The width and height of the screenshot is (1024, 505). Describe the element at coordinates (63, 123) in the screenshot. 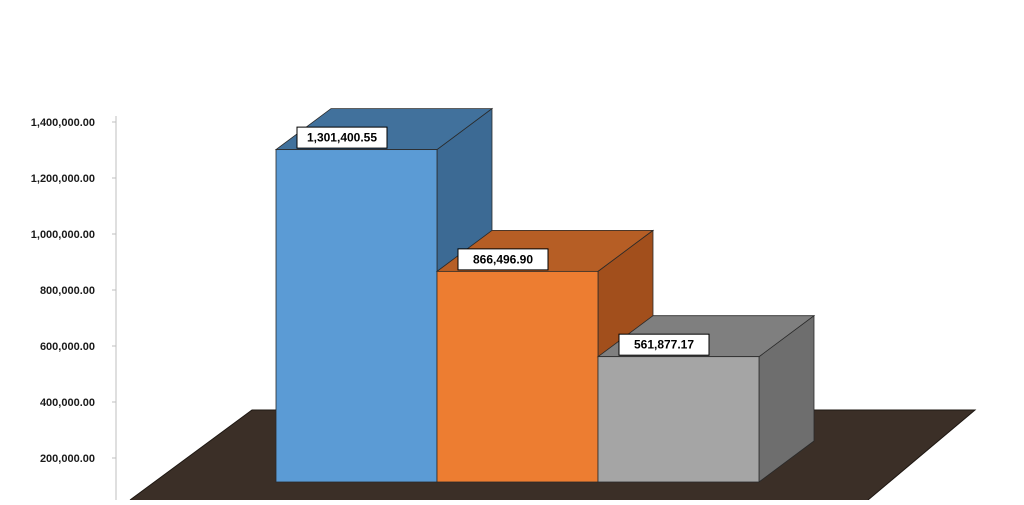

I see `y-tick-label: 1,400,000.00` at that location.